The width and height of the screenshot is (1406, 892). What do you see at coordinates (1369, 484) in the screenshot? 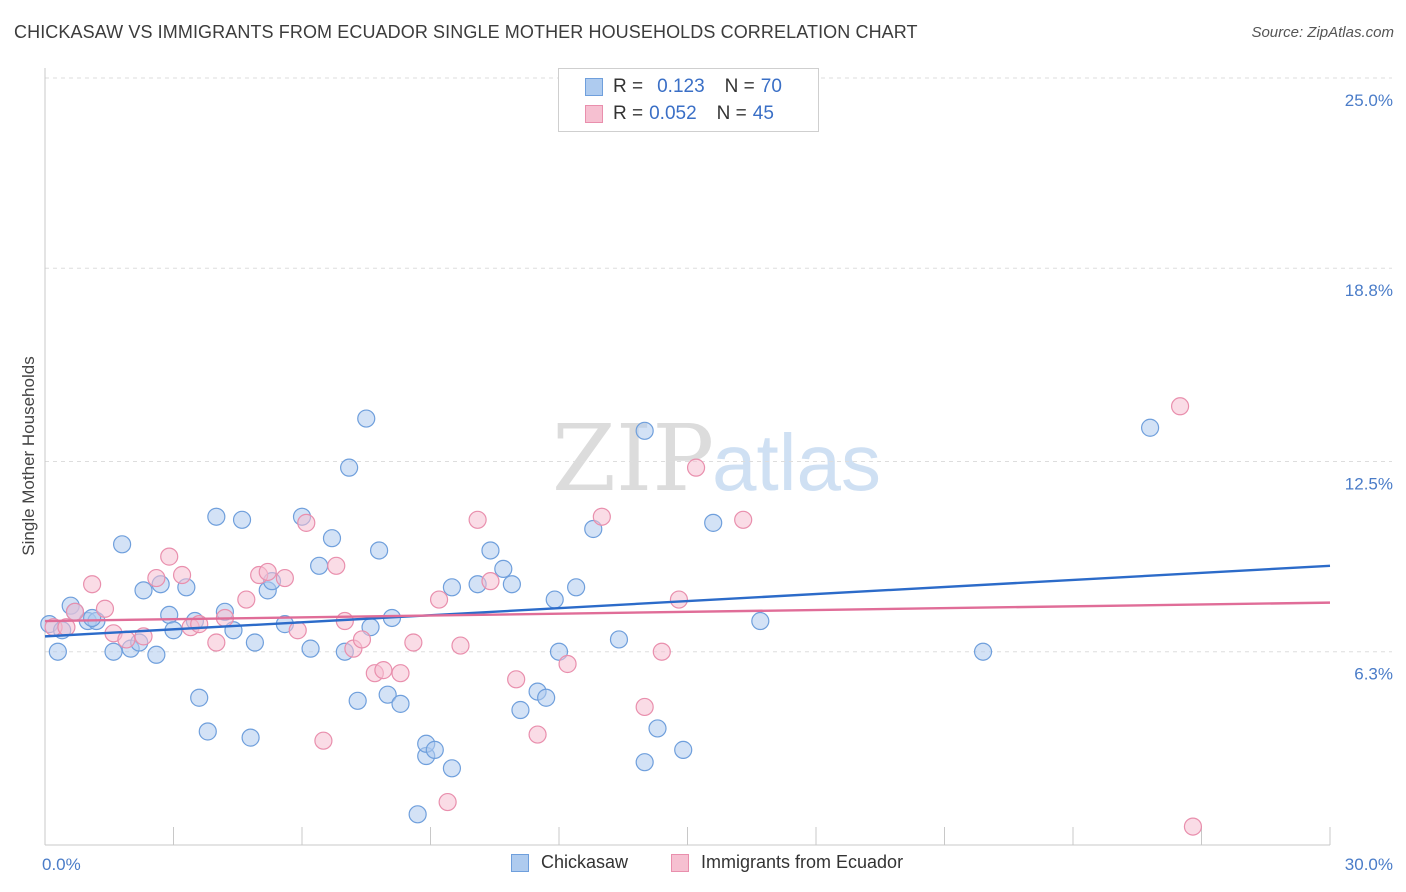
I see `y-tick-label: 12.5%` at bounding box center [1369, 484].